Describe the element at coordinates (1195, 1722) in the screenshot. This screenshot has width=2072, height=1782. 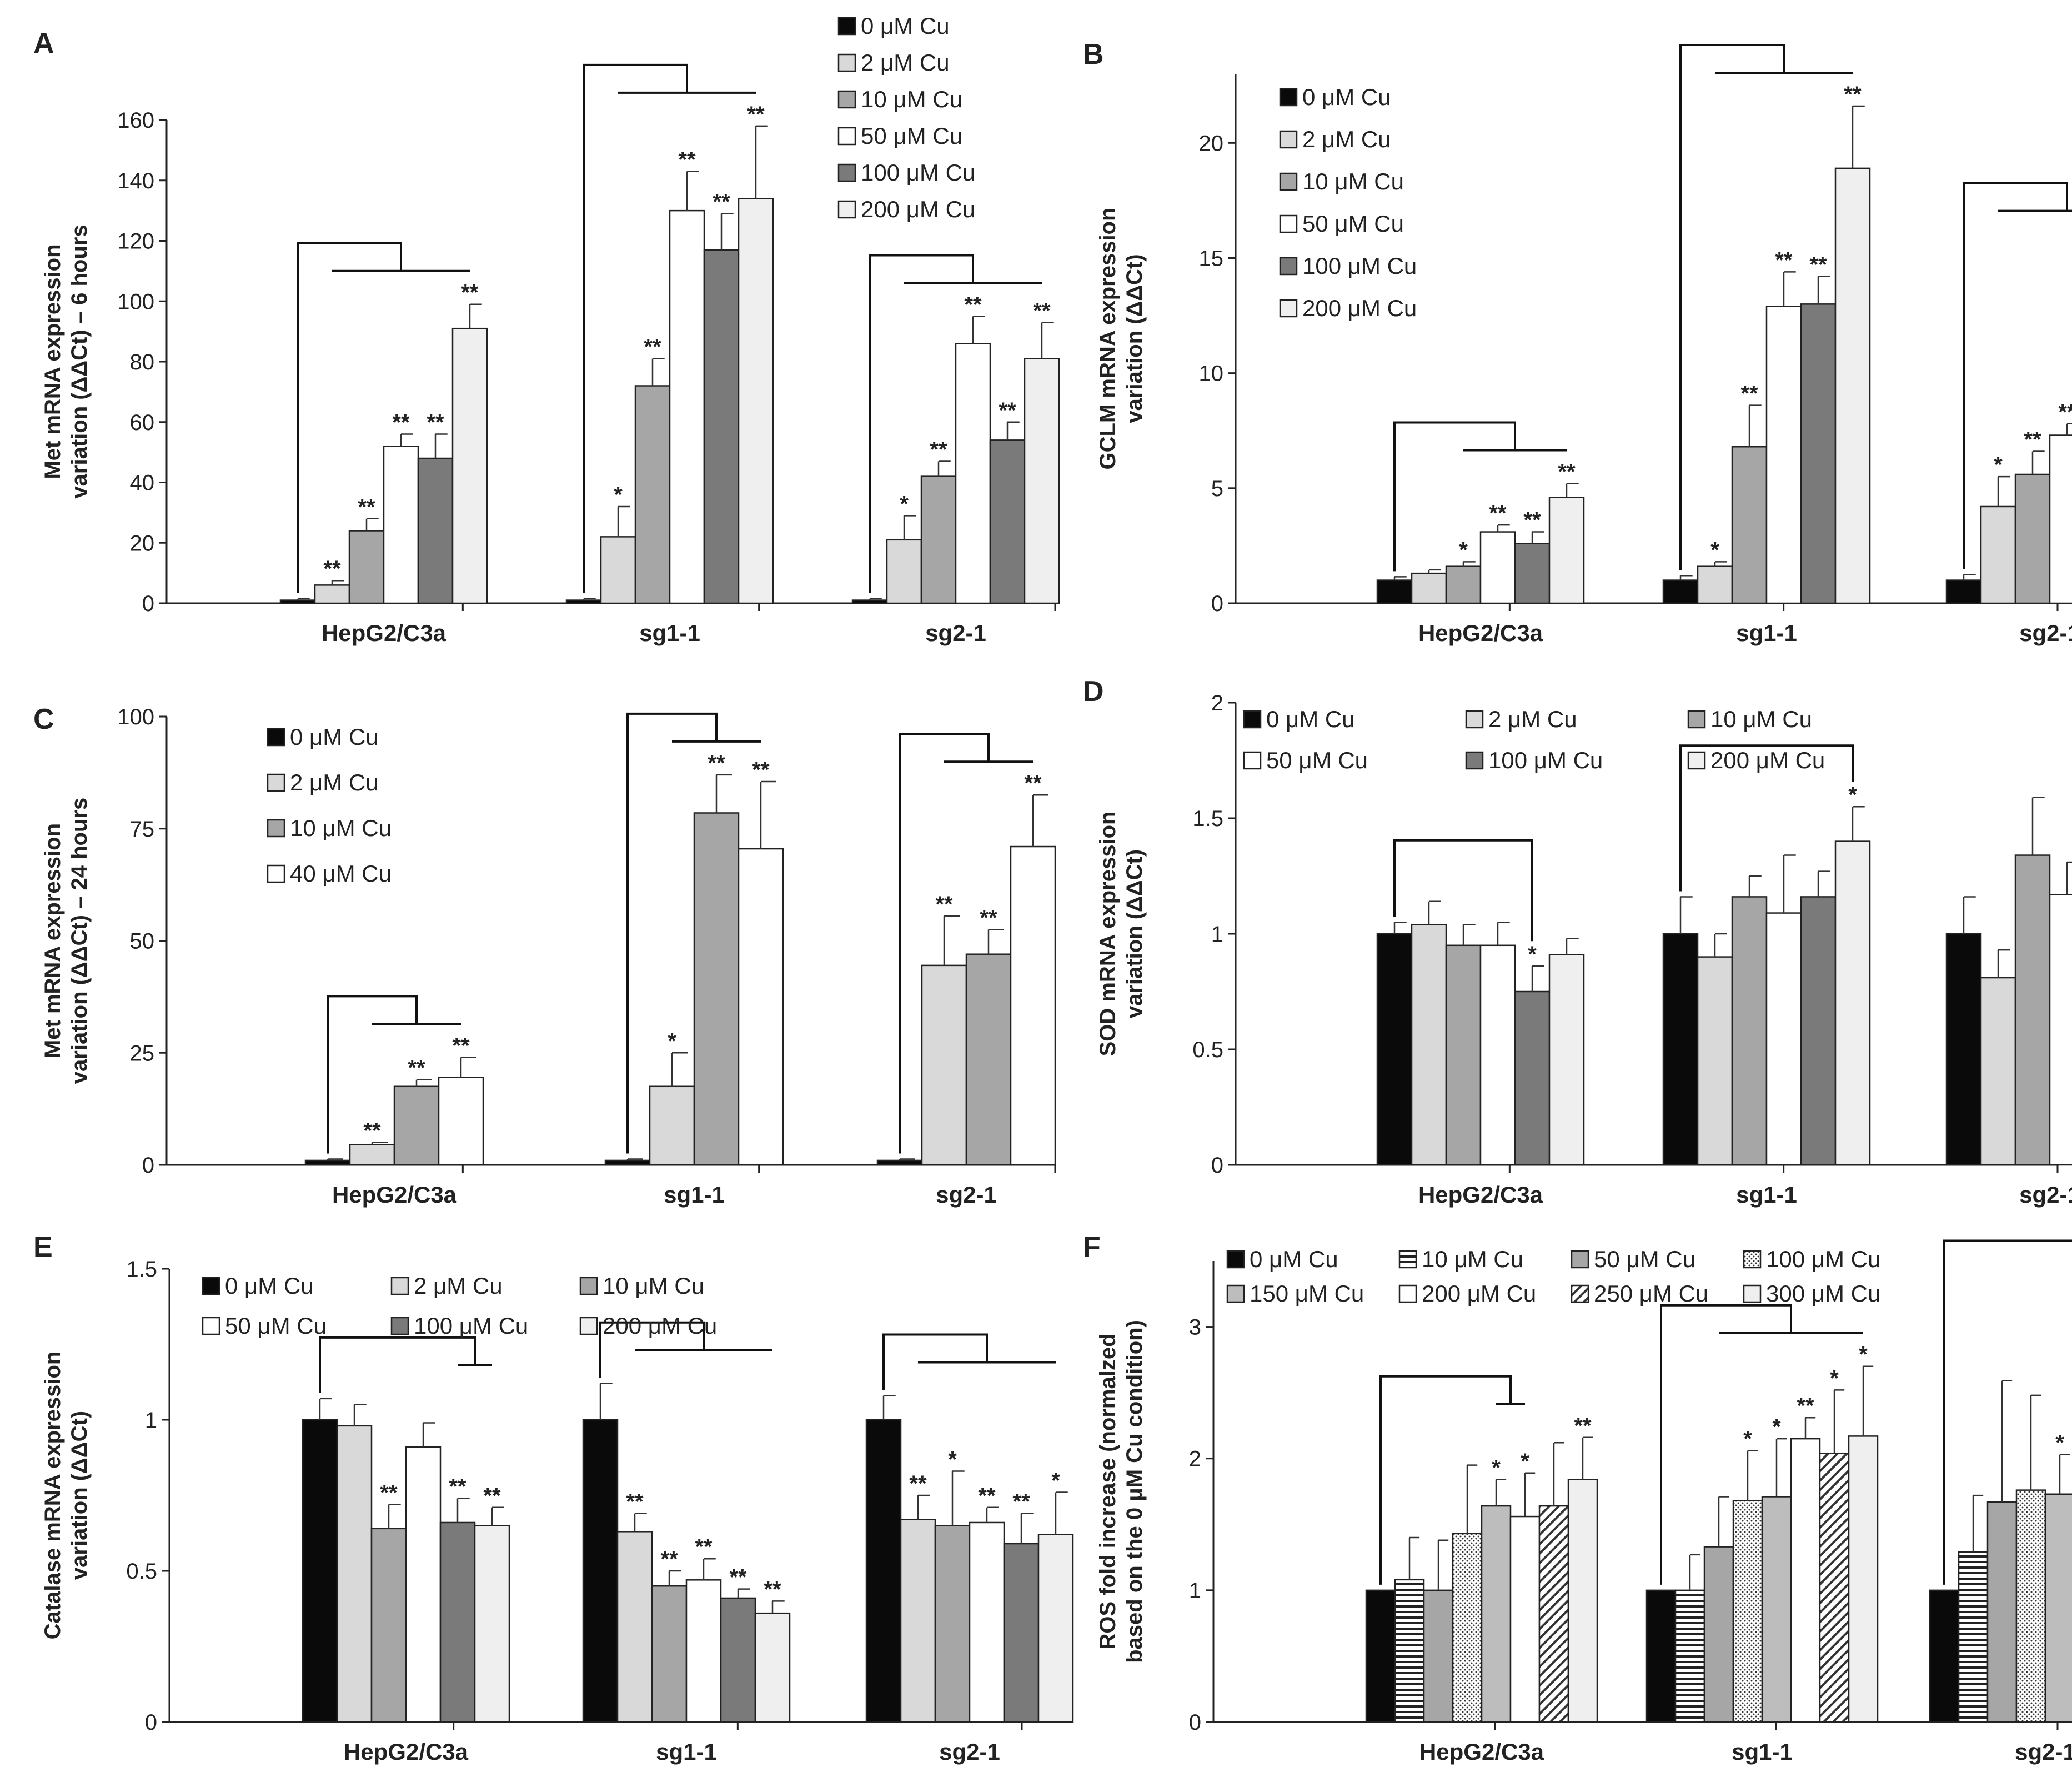
I see `y-tick-label: 0` at that location.